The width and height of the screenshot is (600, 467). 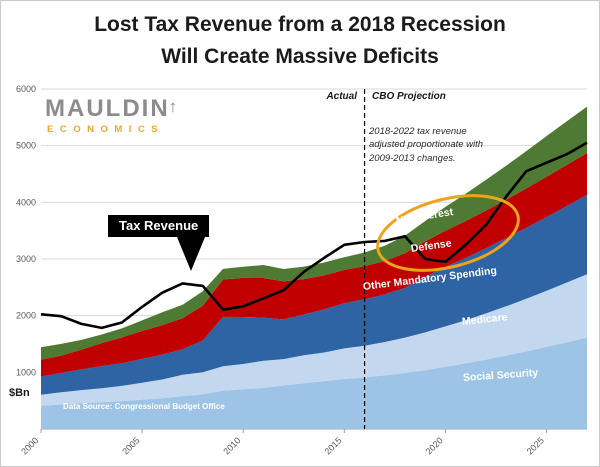 I want to click on x-tick-label: 2005, so click(x=130, y=445).